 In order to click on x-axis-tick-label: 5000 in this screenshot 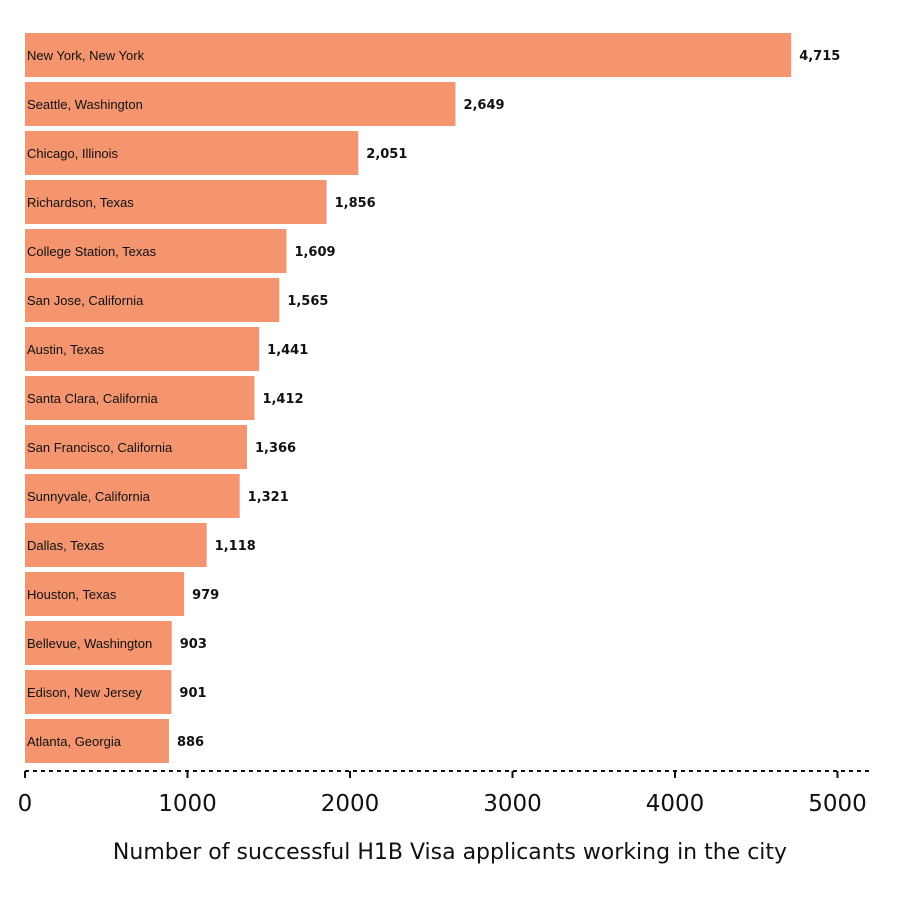, I will do `click(837, 804)`.